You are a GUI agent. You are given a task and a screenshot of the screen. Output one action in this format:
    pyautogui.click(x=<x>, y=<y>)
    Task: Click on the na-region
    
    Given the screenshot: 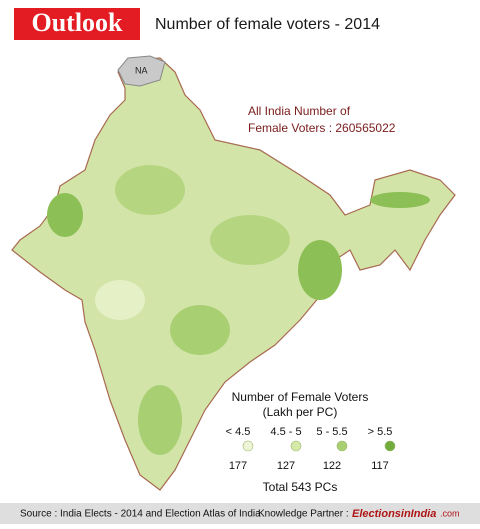 What is the action you would take?
    pyautogui.click(x=141, y=71)
    